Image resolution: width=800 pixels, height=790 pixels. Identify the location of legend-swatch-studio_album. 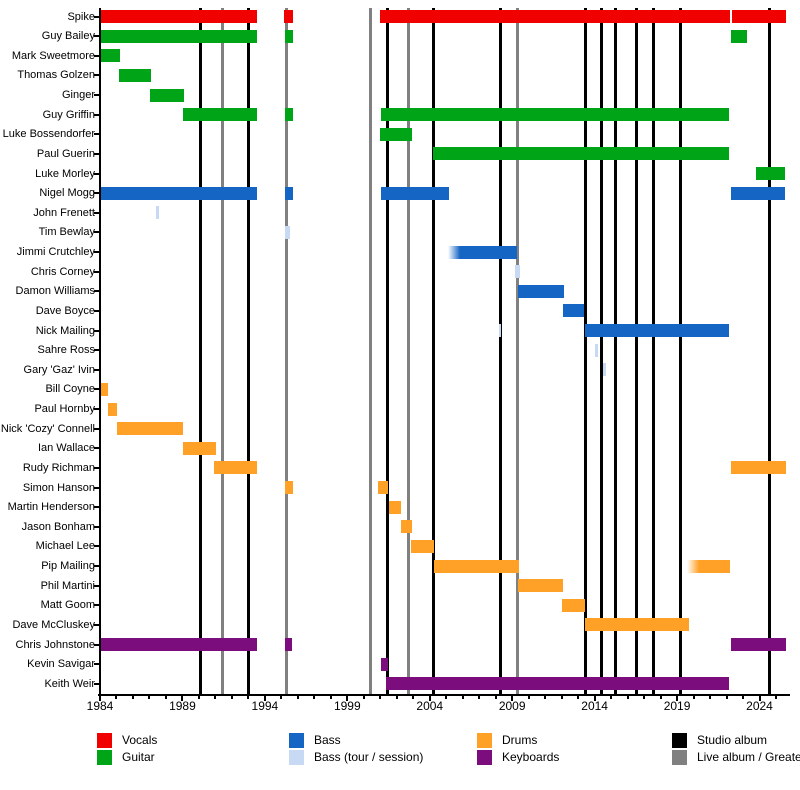
(679, 740).